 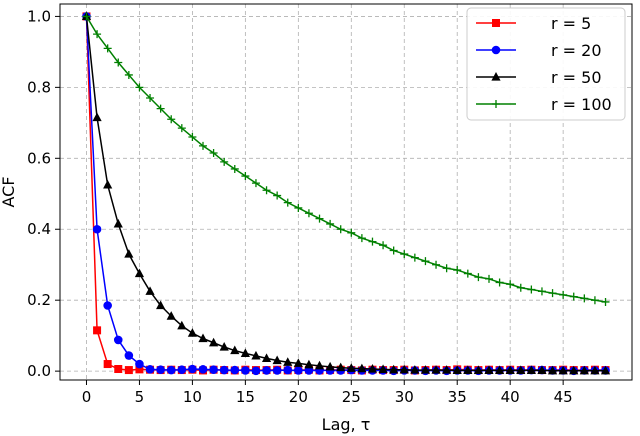 What do you see at coordinates (546, 64) in the screenshot?
I see `legend-box` at bounding box center [546, 64].